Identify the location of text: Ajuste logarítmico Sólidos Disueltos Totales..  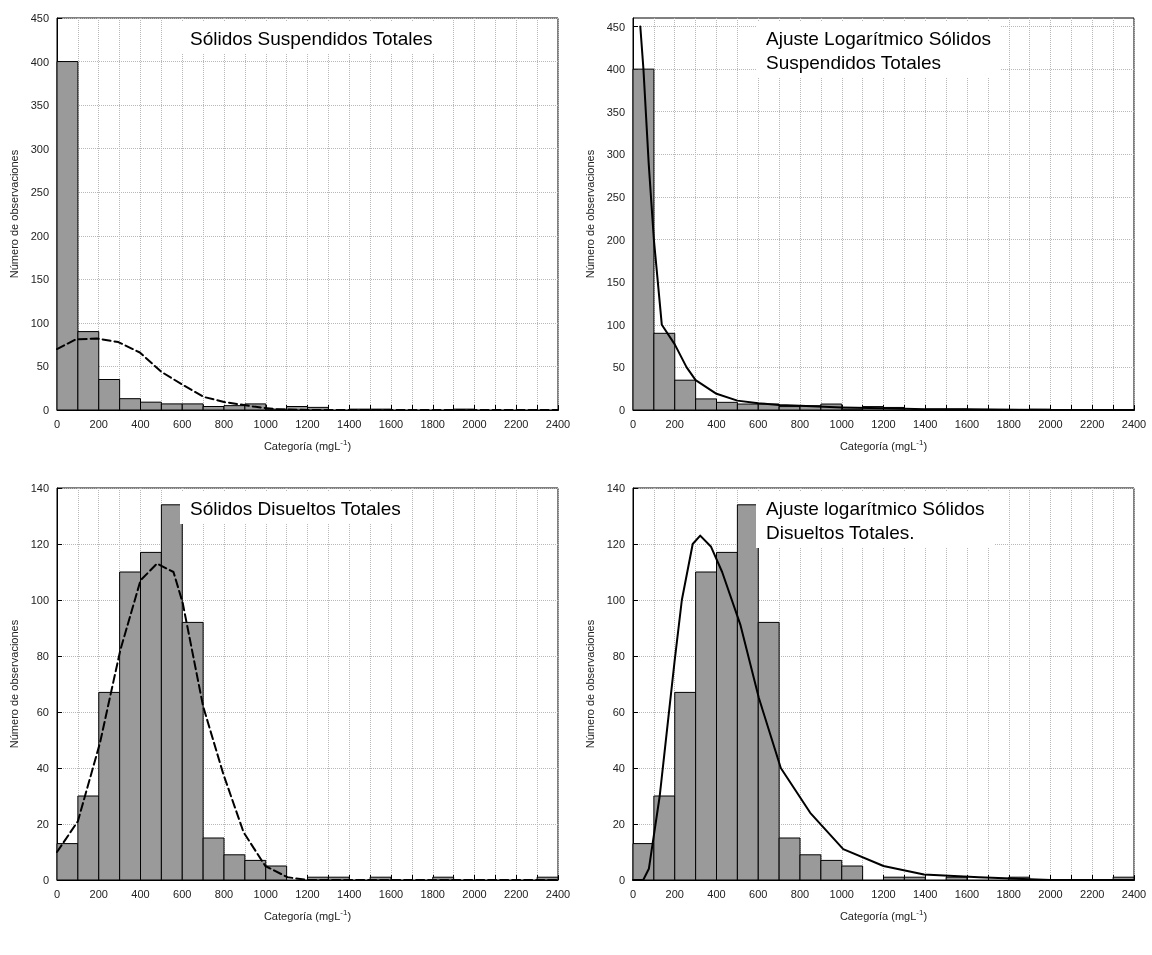
(875, 520).